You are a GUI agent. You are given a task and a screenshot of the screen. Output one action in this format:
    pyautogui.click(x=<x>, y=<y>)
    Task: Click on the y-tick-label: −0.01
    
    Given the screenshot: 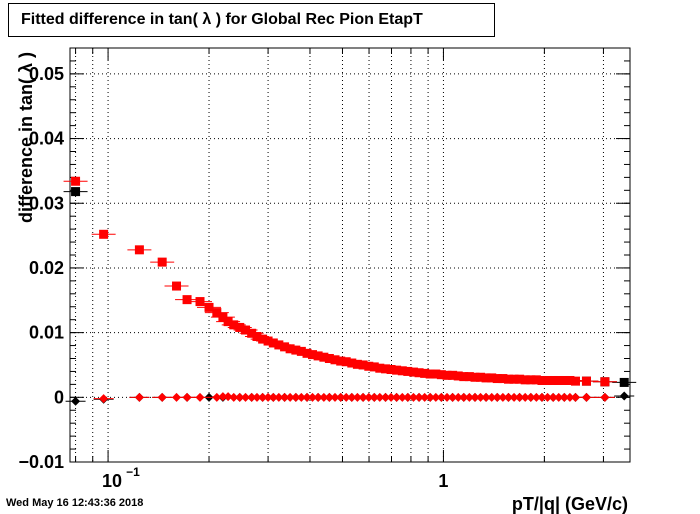 What is the action you would take?
    pyautogui.click(x=41, y=462)
    